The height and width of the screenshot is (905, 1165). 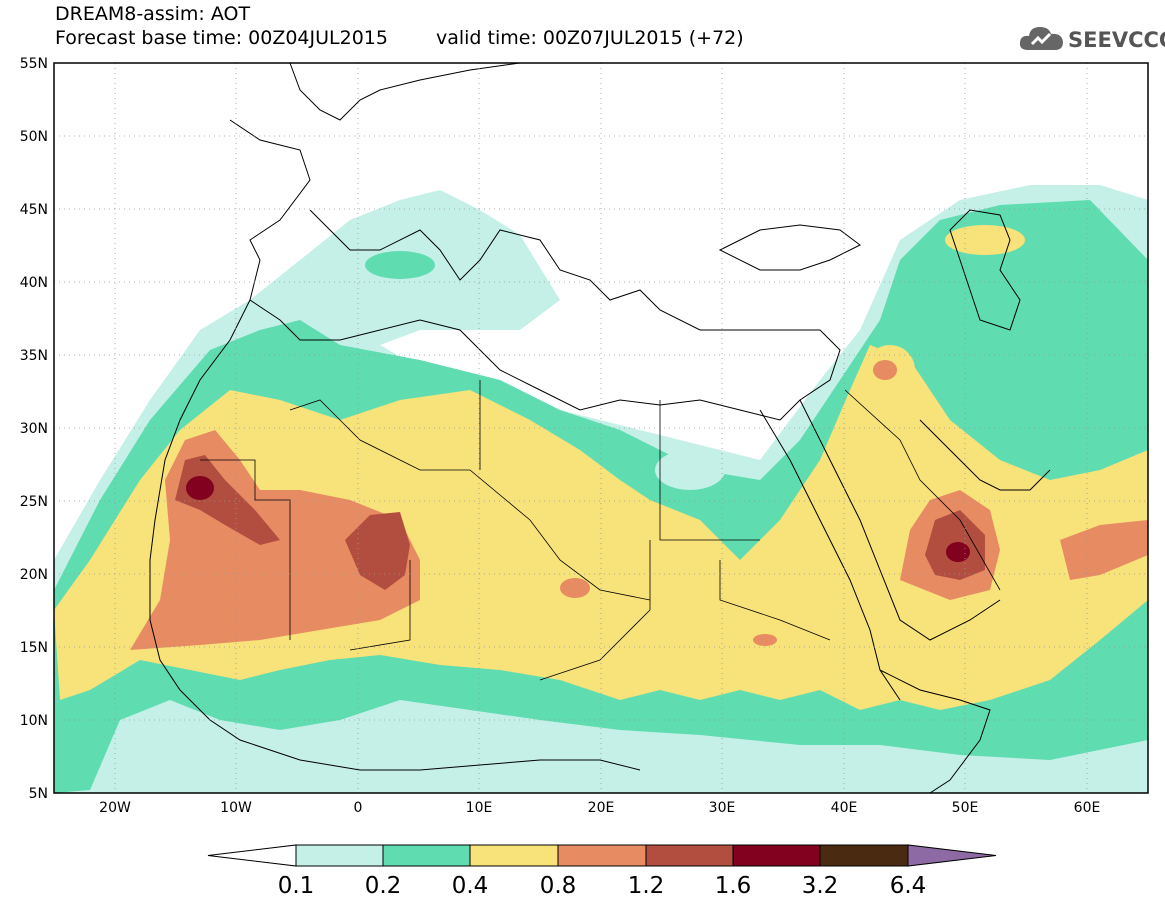 What do you see at coordinates (646, 886) in the screenshot?
I see `colorbar-label: 1.2` at bounding box center [646, 886].